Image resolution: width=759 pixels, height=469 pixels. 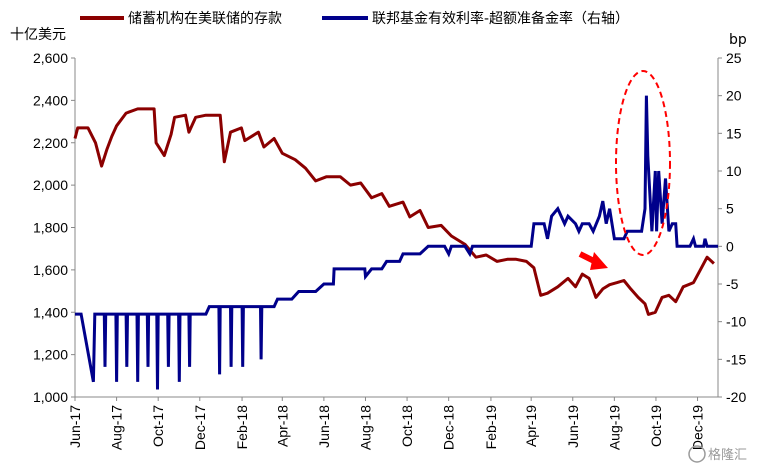 I want to click on watermark: 格隆汇, so click(x=717, y=454).